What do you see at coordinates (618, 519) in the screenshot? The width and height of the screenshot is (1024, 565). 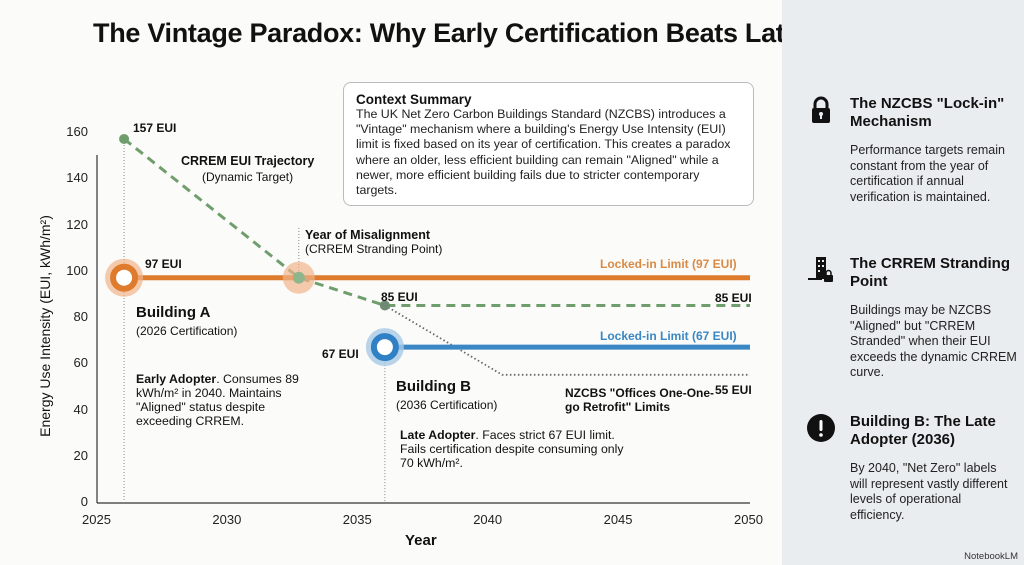 I see `x-tick-label: 2045` at bounding box center [618, 519].